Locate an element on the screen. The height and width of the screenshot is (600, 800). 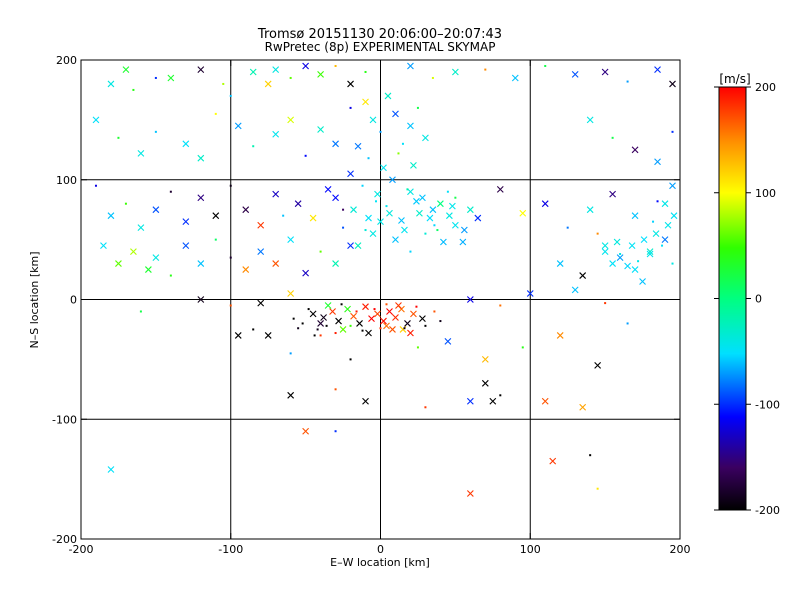
y-tick-label: 200 is located at coordinates (66, 60).